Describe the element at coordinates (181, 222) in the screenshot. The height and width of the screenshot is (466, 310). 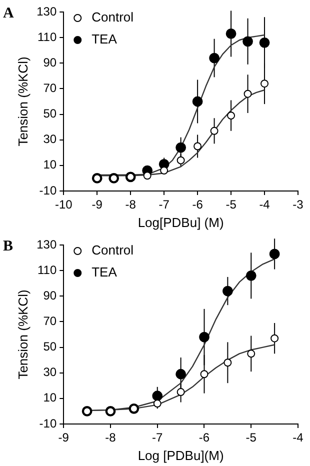
I see `x-axis-title: Log[PDBu] (M)` at that location.